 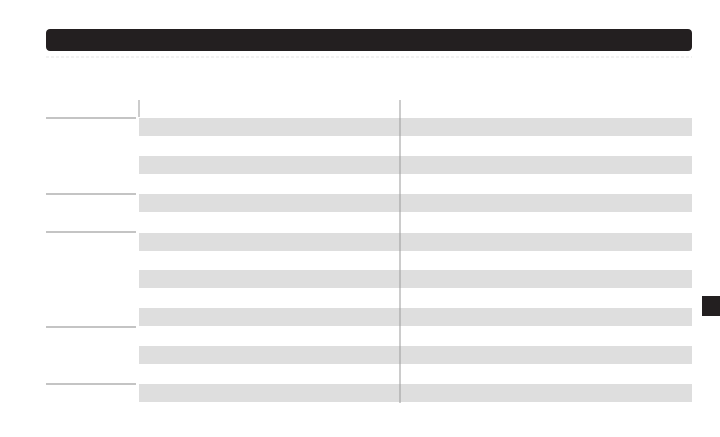 What do you see at coordinates (369, 40) in the screenshot?
I see `header-bar` at bounding box center [369, 40].